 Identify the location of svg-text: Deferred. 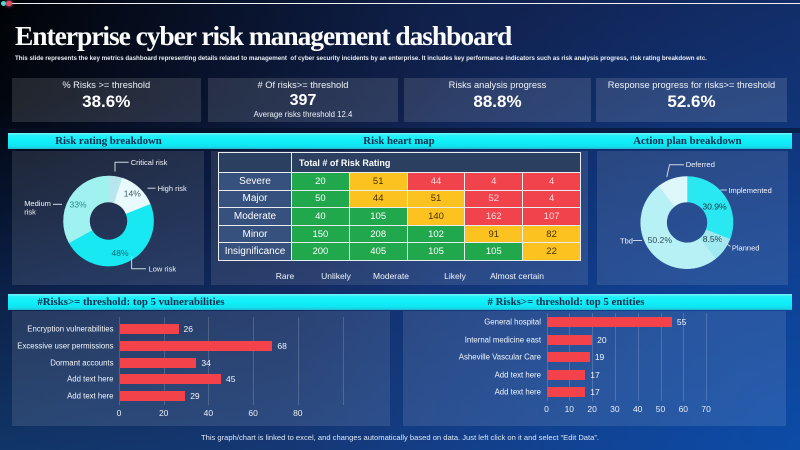
(699, 164).